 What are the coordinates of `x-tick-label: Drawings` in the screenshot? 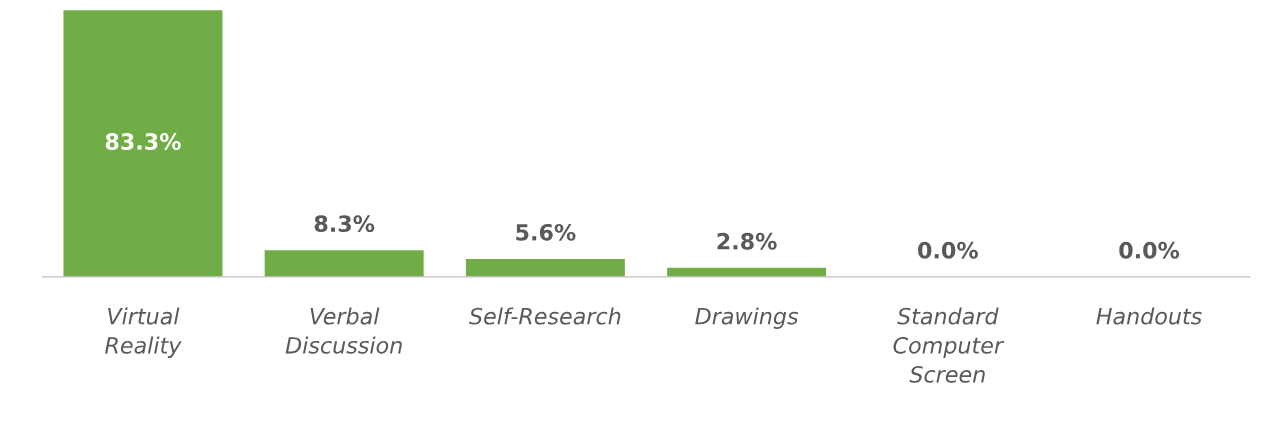 It's located at (747, 318).